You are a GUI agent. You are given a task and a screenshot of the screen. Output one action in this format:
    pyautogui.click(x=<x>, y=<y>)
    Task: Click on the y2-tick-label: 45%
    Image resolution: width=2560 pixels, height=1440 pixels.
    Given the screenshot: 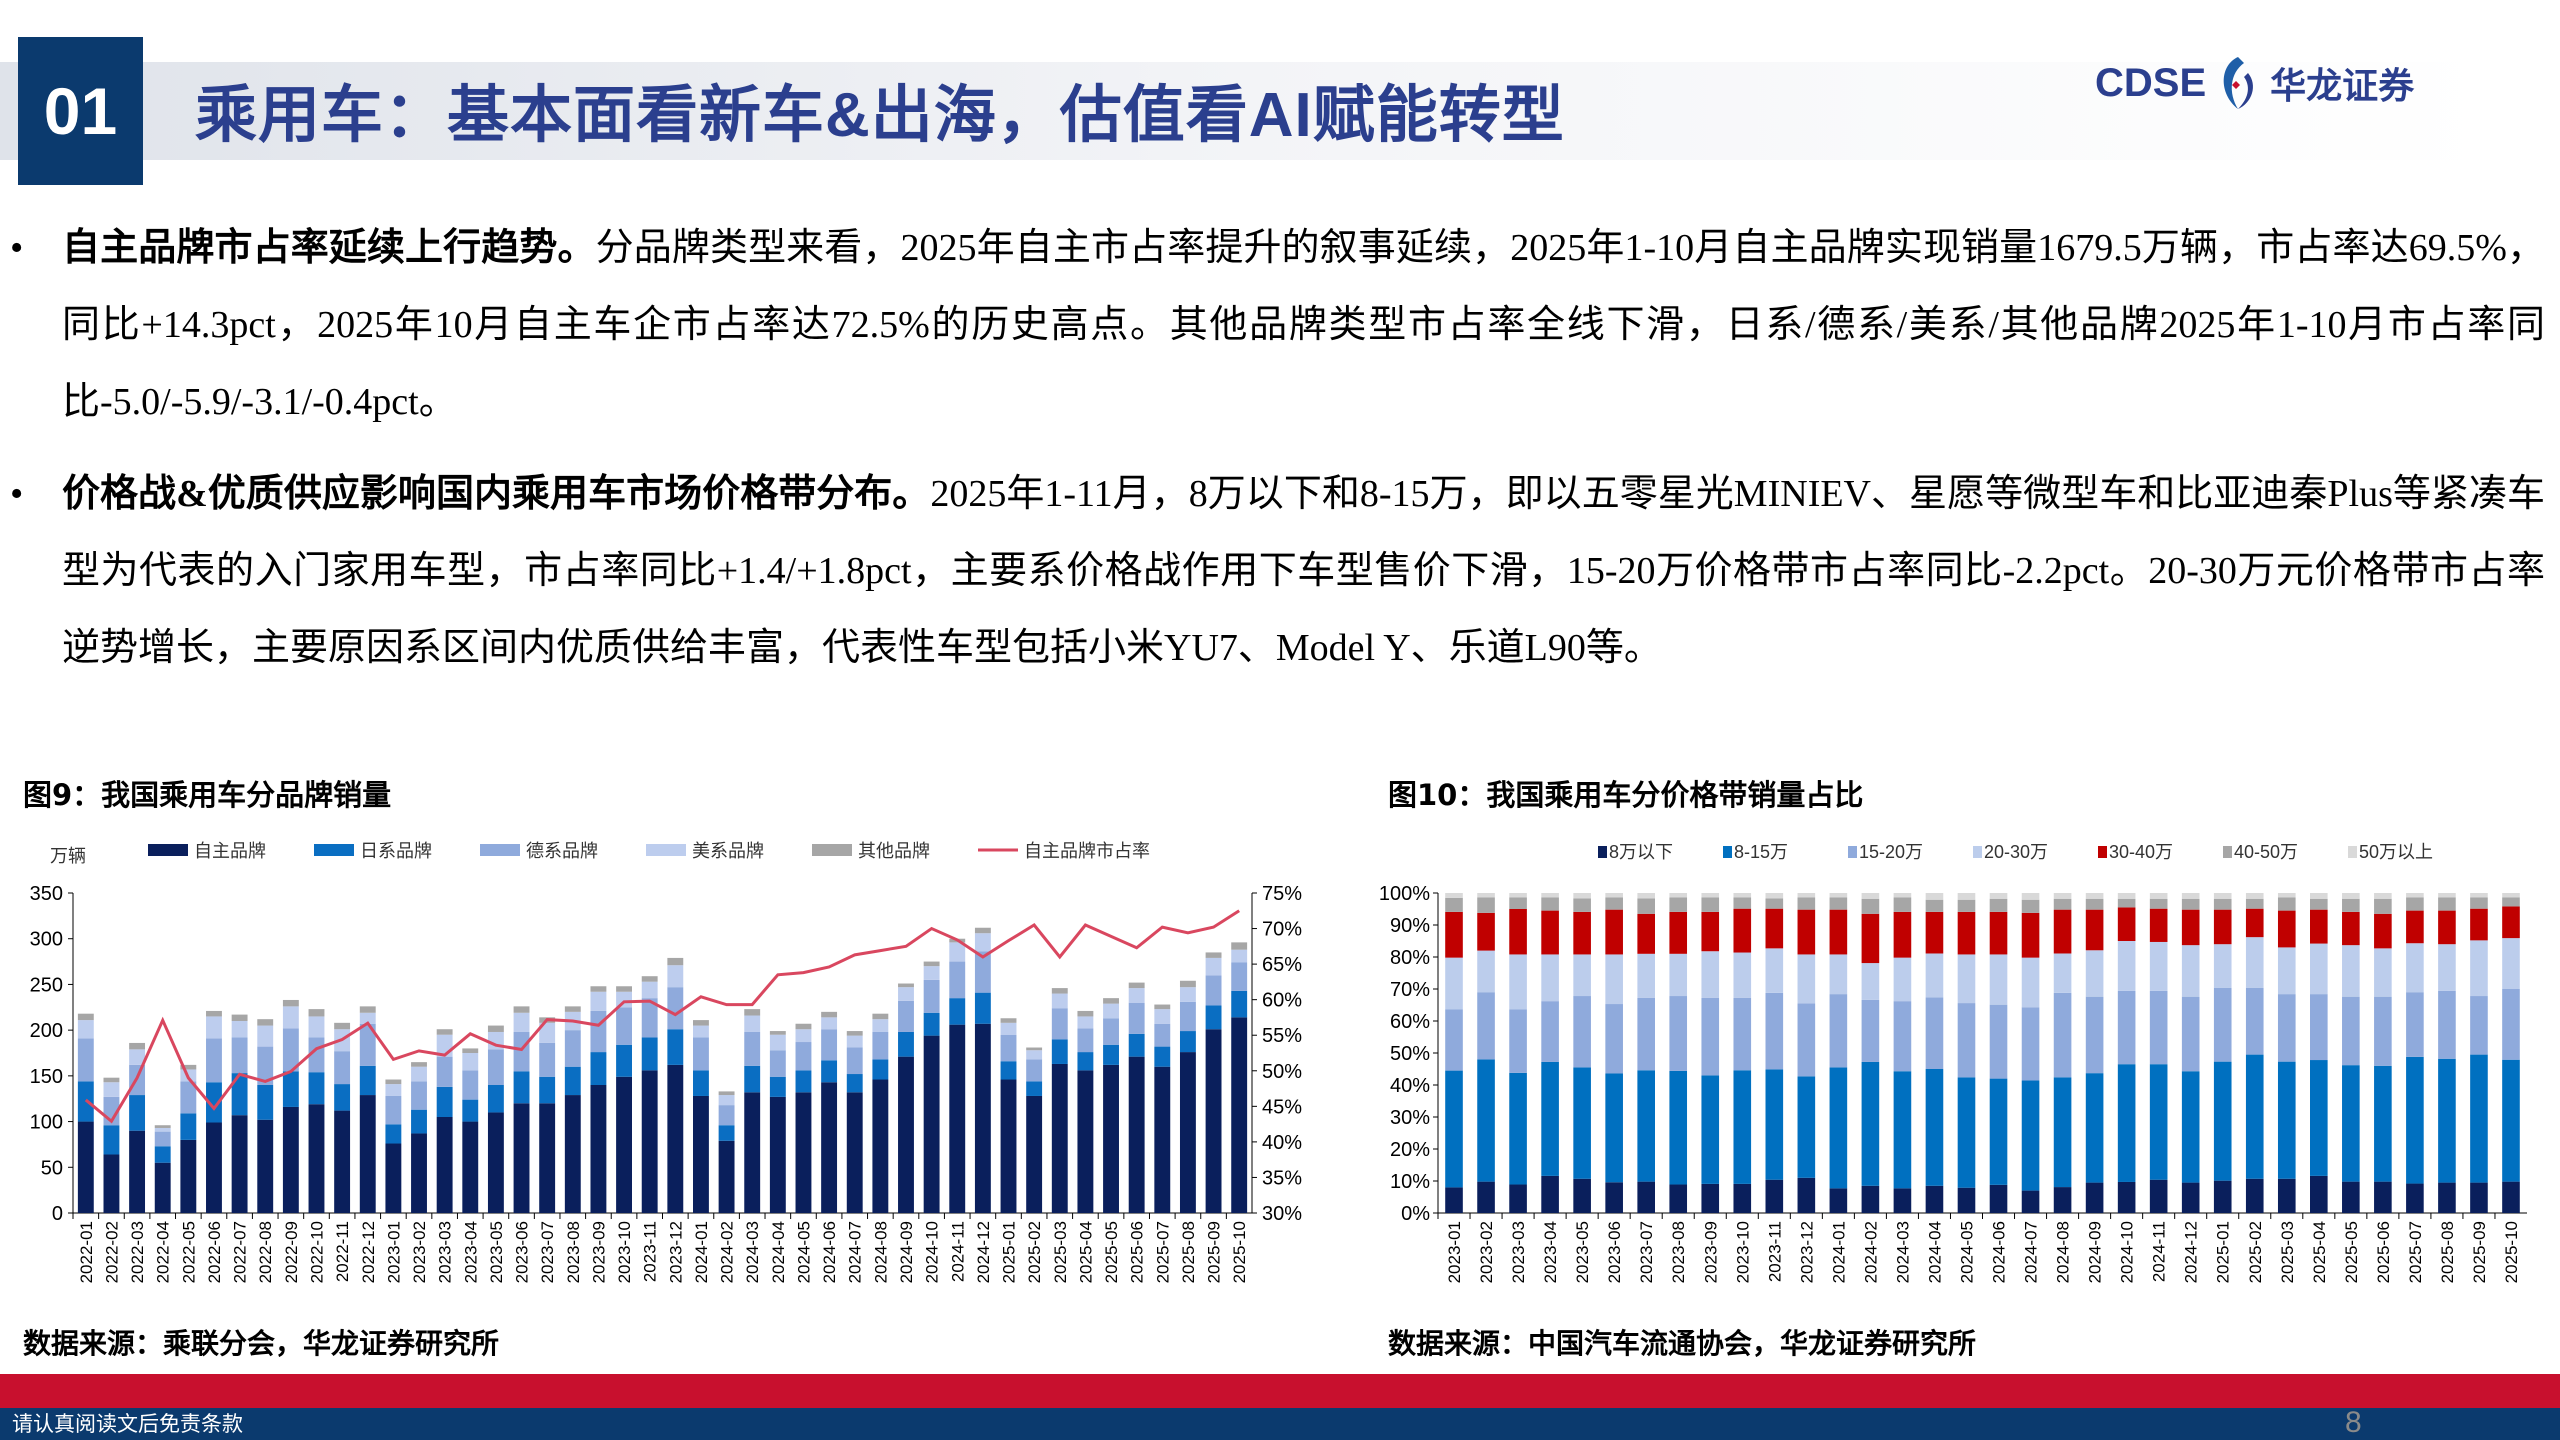 What is the action you would take?
    pyautogui.click(x=1282, y=1107)
    